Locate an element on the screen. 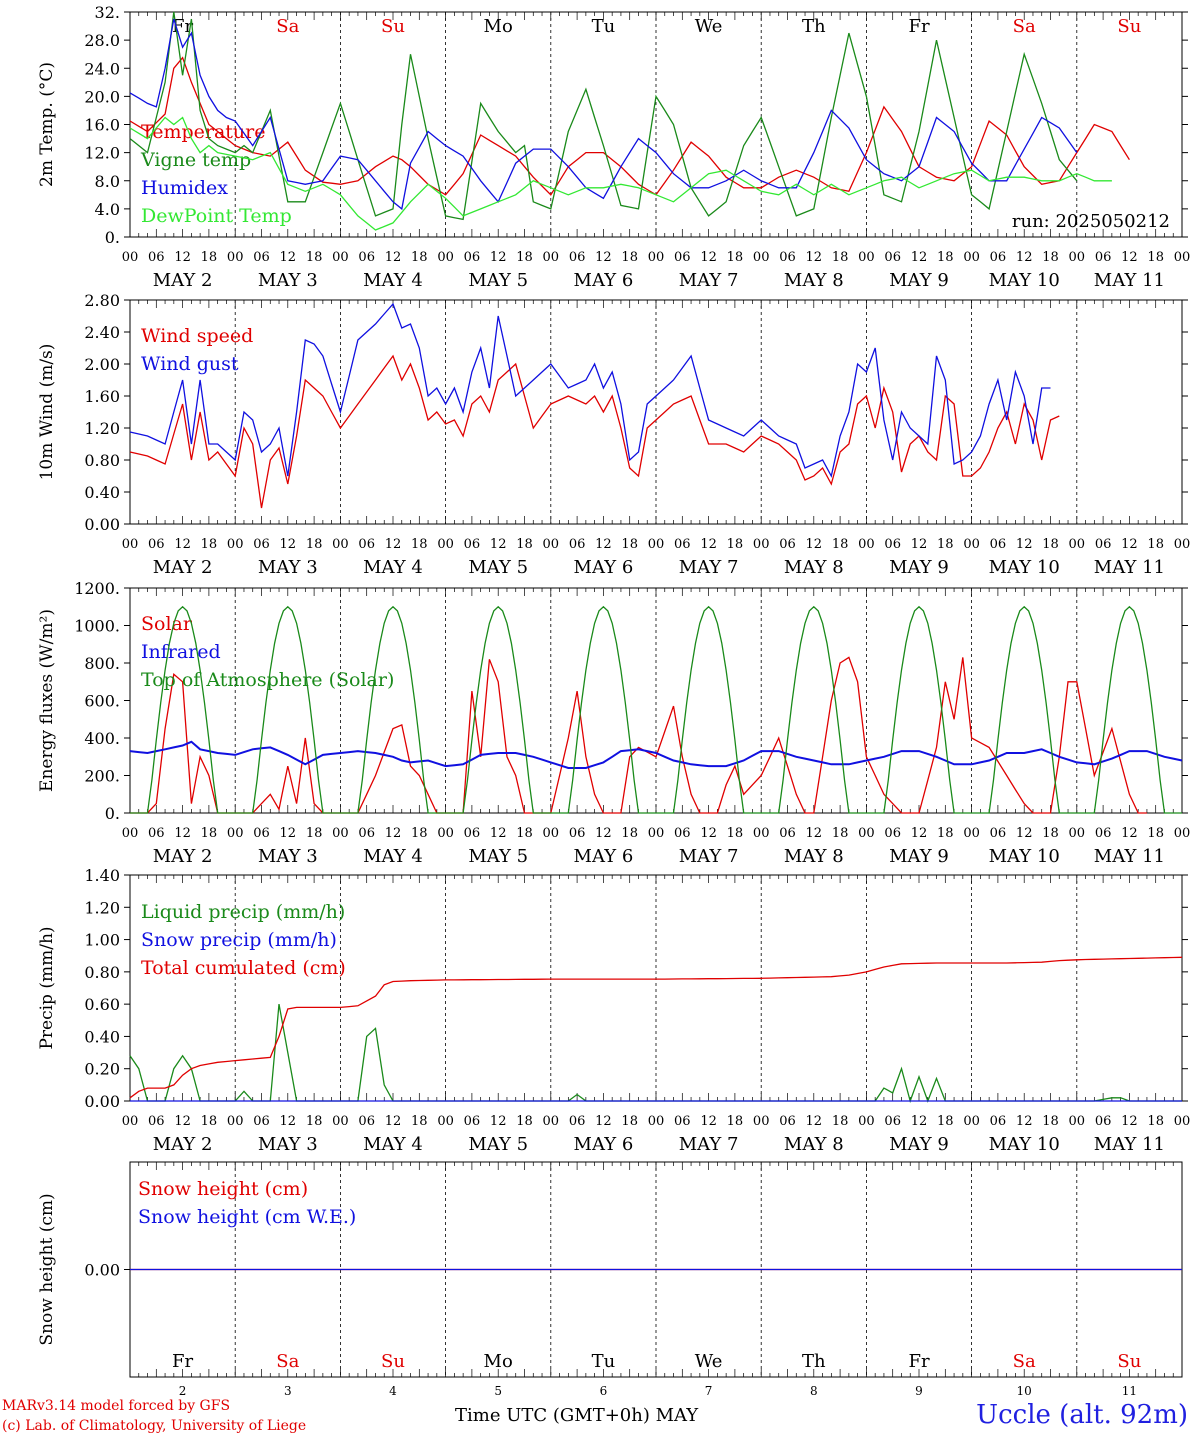 This screenshot has width=1194, height=1440. plot-frame-wind is located at coordinates (656, 412).